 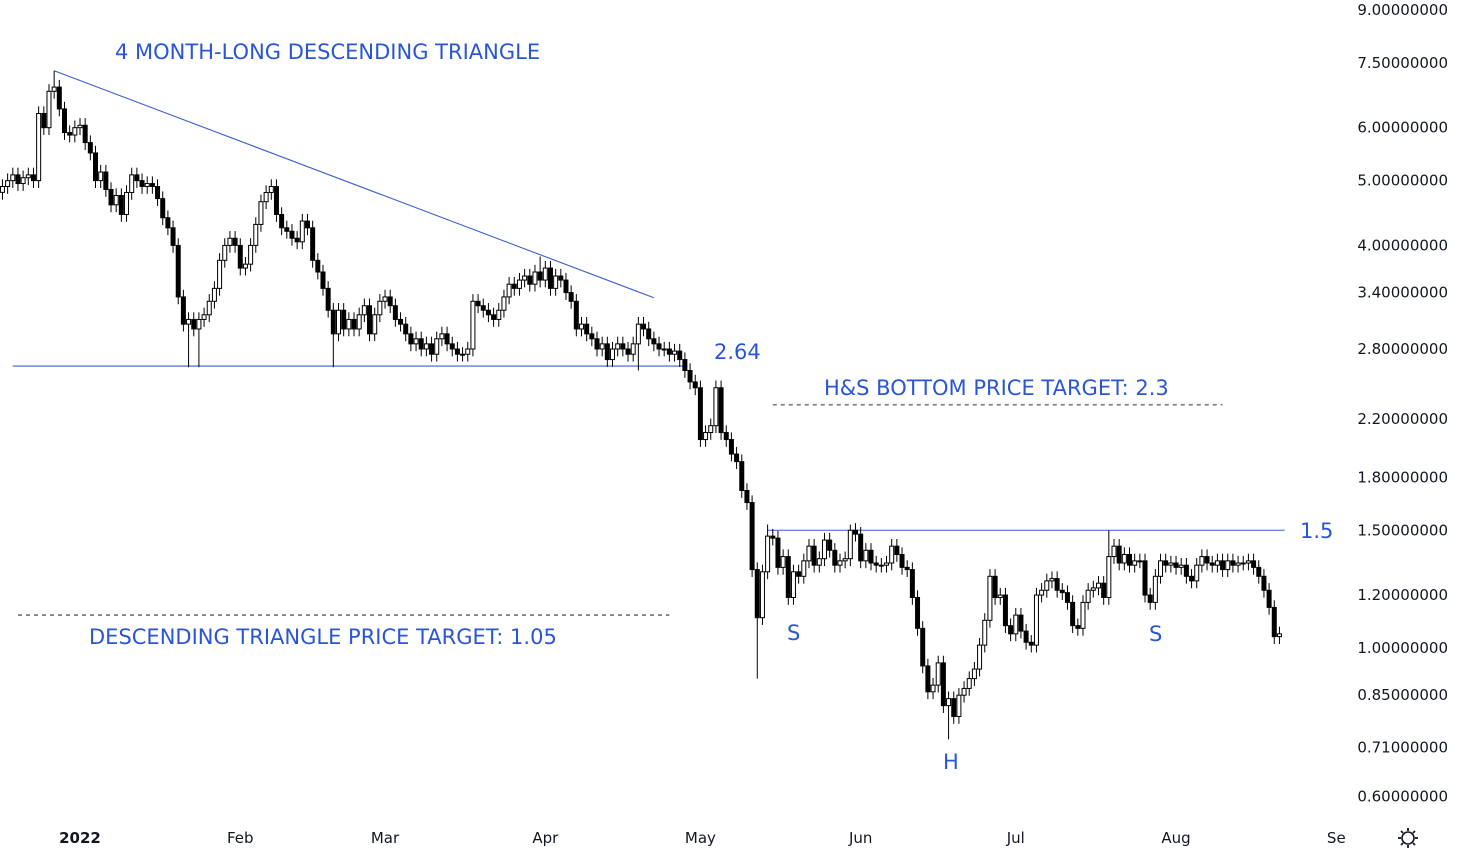 What do you see at coordinates (1402, 747) in the screenshot?
I see `y-tick-label: 0.71000000` at bounding box center [1402, 747].